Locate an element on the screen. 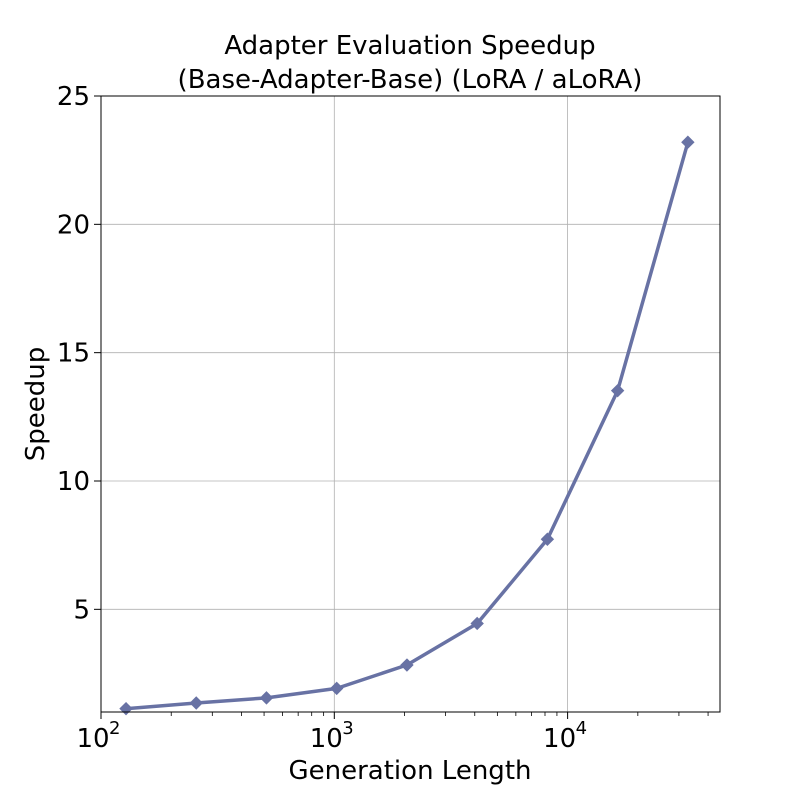 This screenshot has width=800, height=800. x-tick-exponent: 4 is located at coordinates (581, 728).